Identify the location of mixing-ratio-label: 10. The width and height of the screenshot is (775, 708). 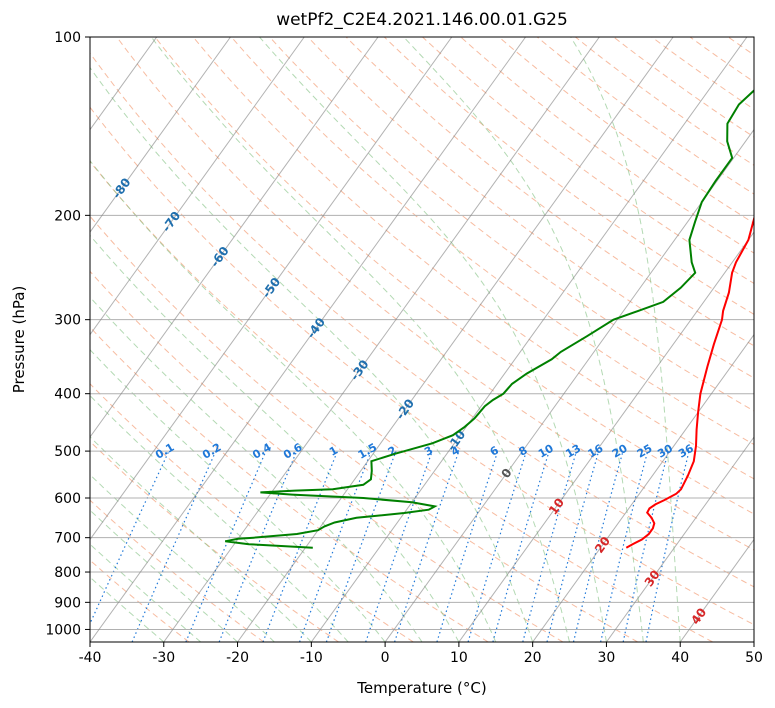
(546, 451).